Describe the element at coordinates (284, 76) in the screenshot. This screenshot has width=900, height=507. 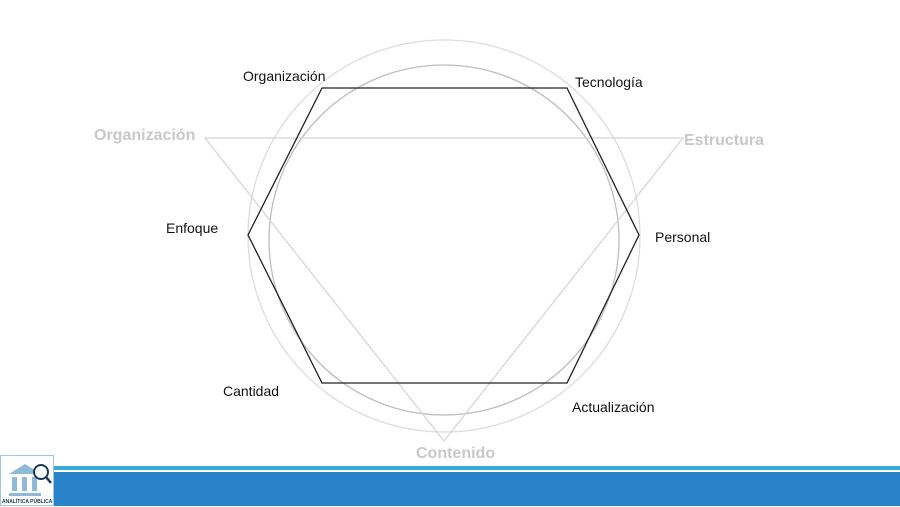
I see `label-organizacion: Organización` at that location.